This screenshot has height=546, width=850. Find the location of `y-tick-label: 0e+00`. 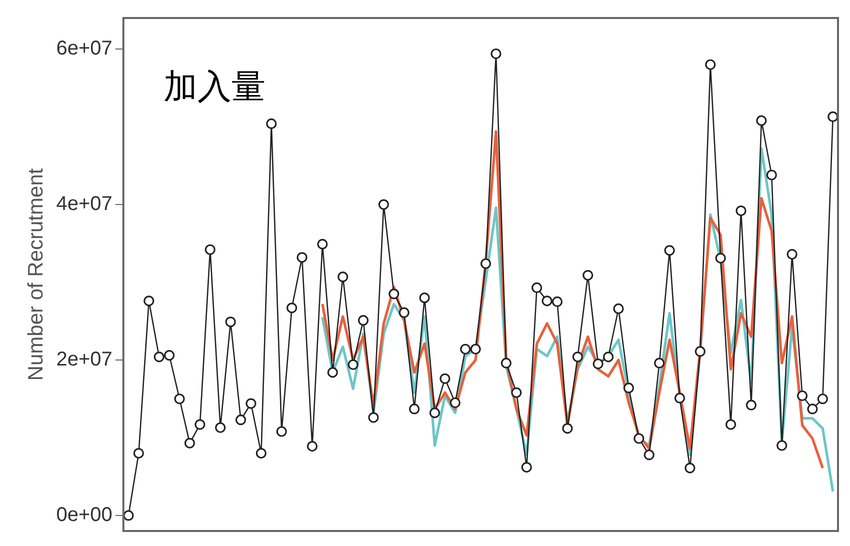

y-tick-label: 0e+00 is located at coordinates (84, 515).